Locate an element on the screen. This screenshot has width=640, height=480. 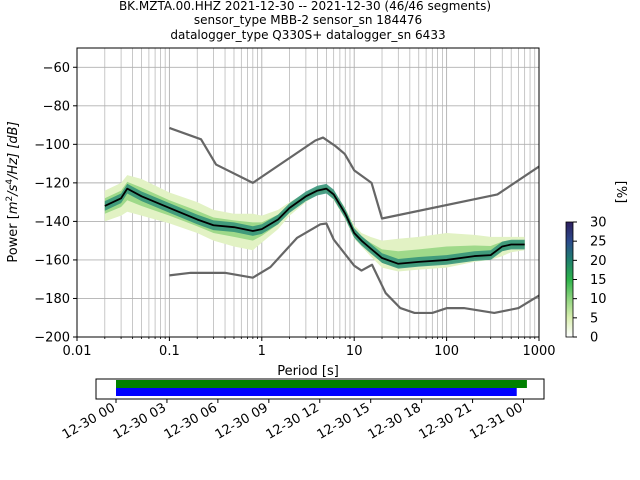
colorbar-tick-label: 10 is located at coordinates (598, 299).